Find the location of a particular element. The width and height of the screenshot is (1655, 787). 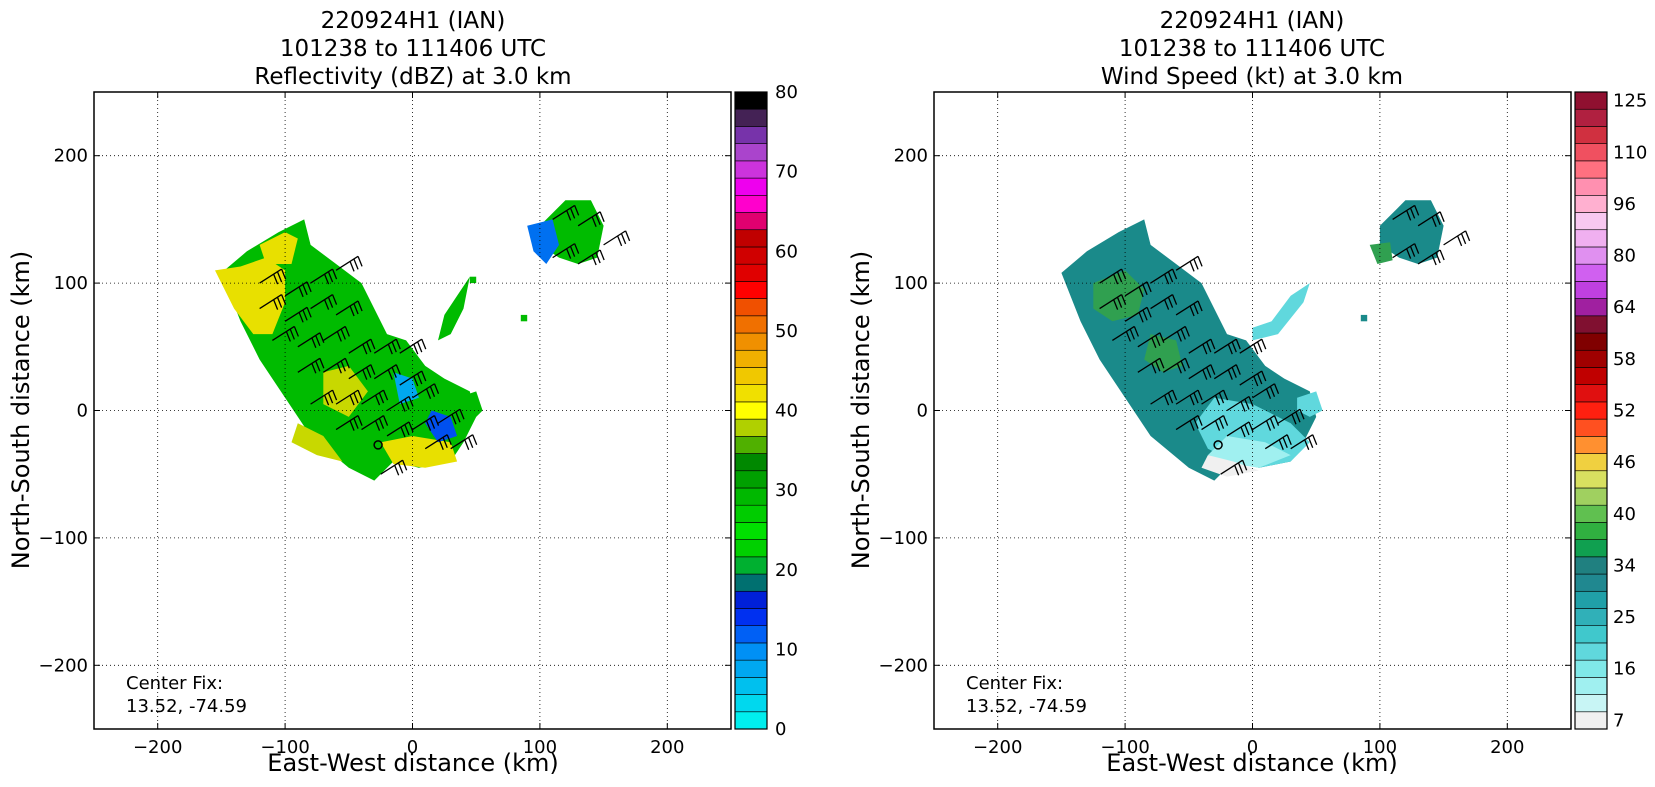

reflectivity-y-axis-label: North-South distance (km) is located at coordinates (21, 410).